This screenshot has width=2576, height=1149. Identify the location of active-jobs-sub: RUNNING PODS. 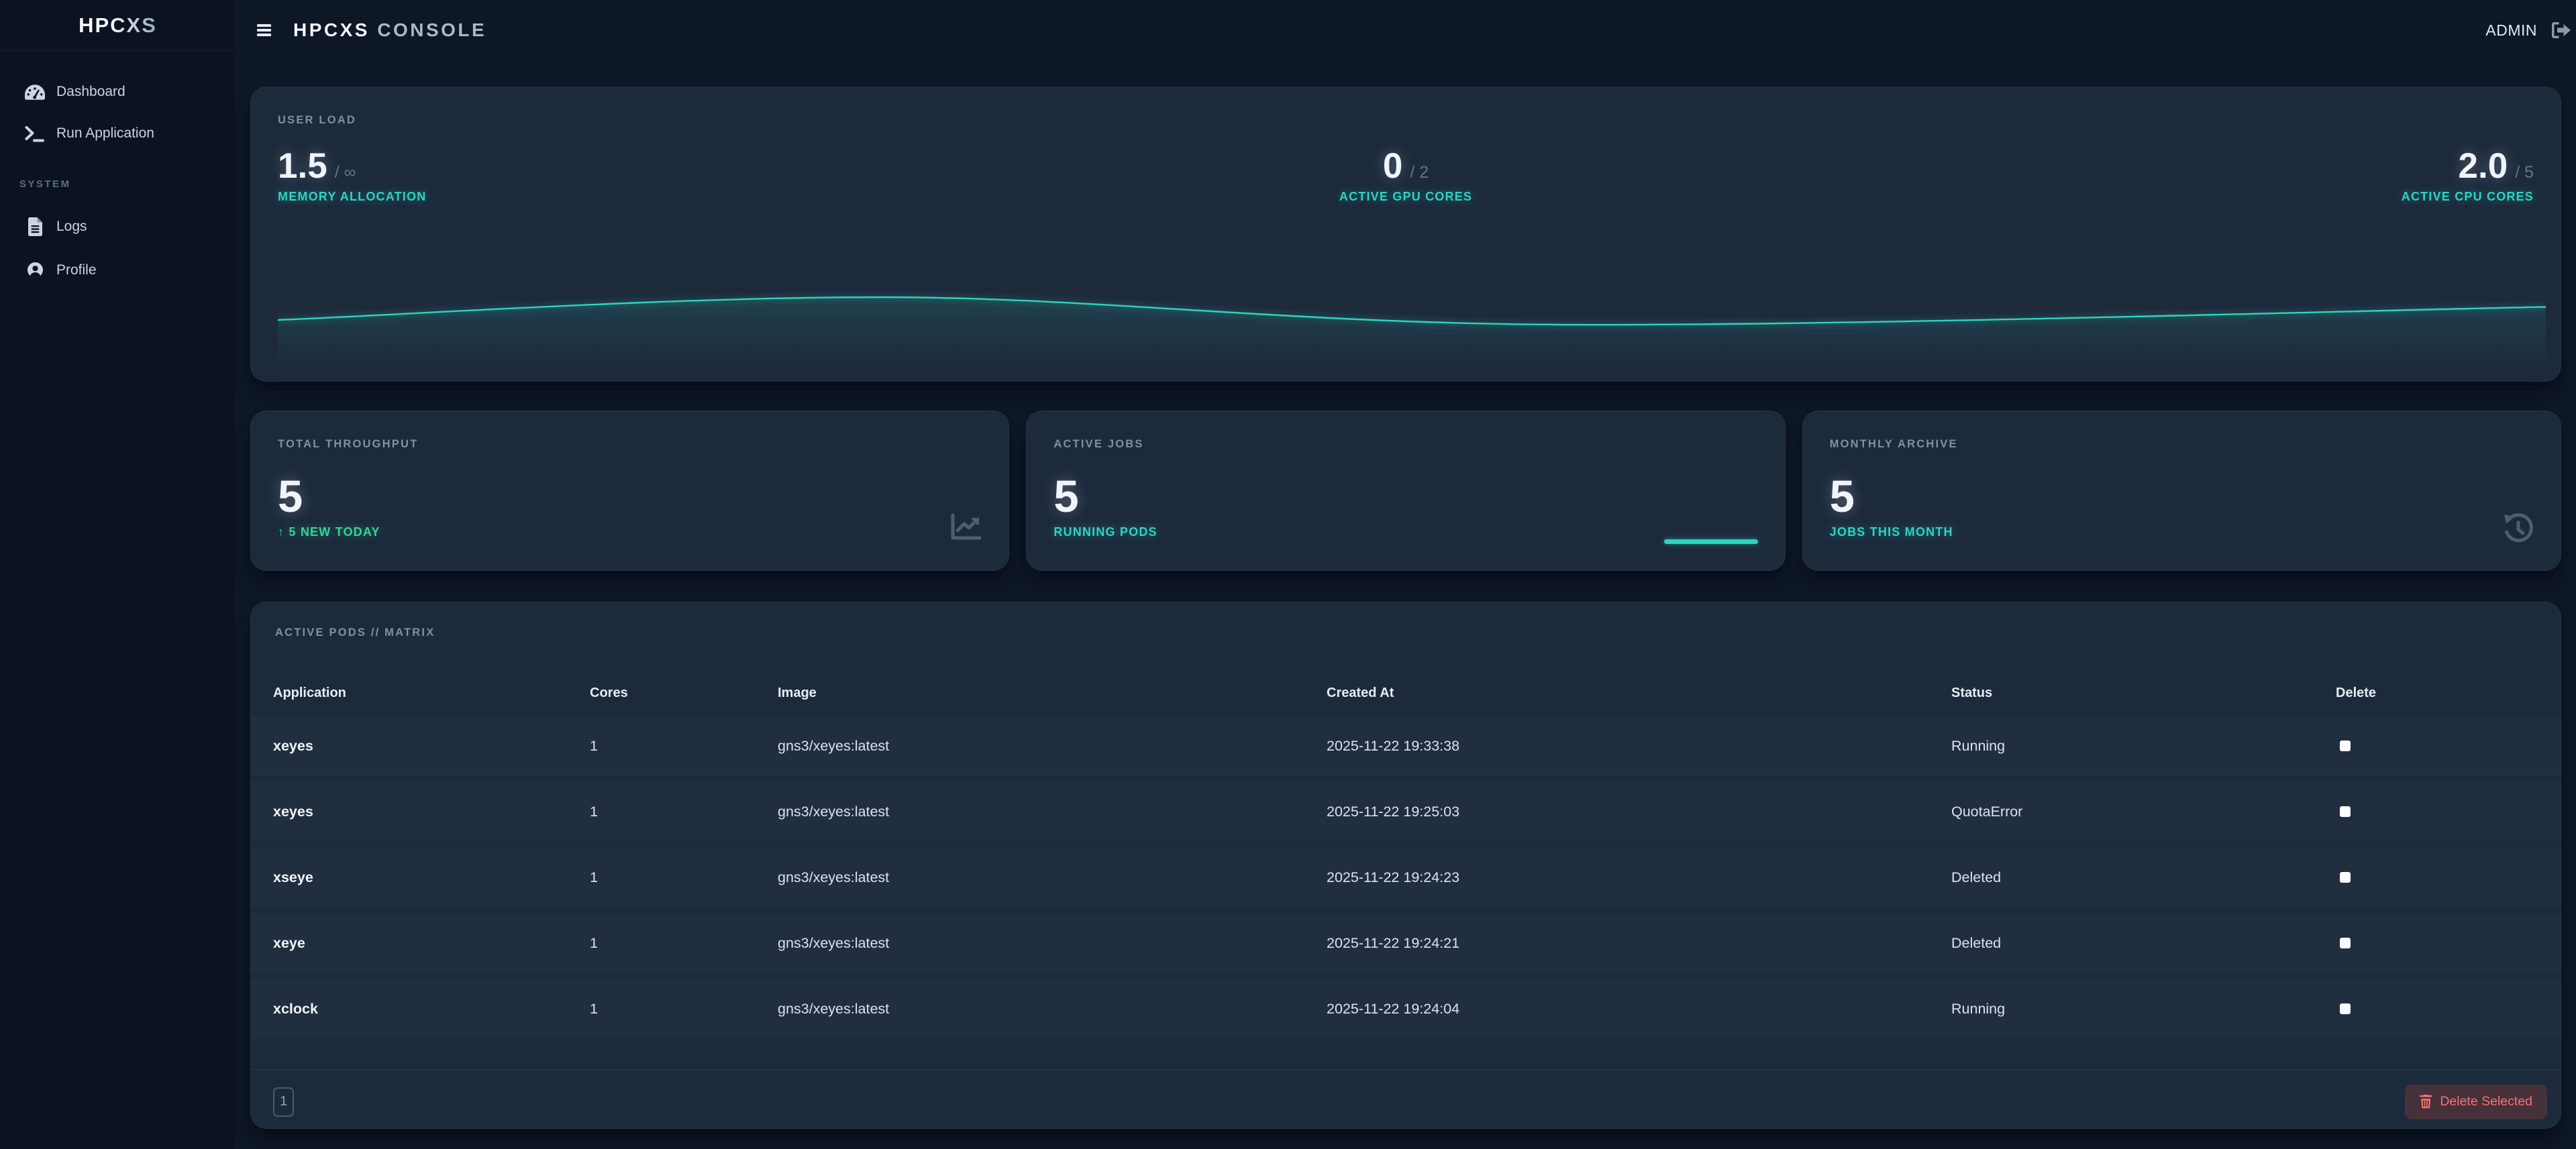
(1105, 532).